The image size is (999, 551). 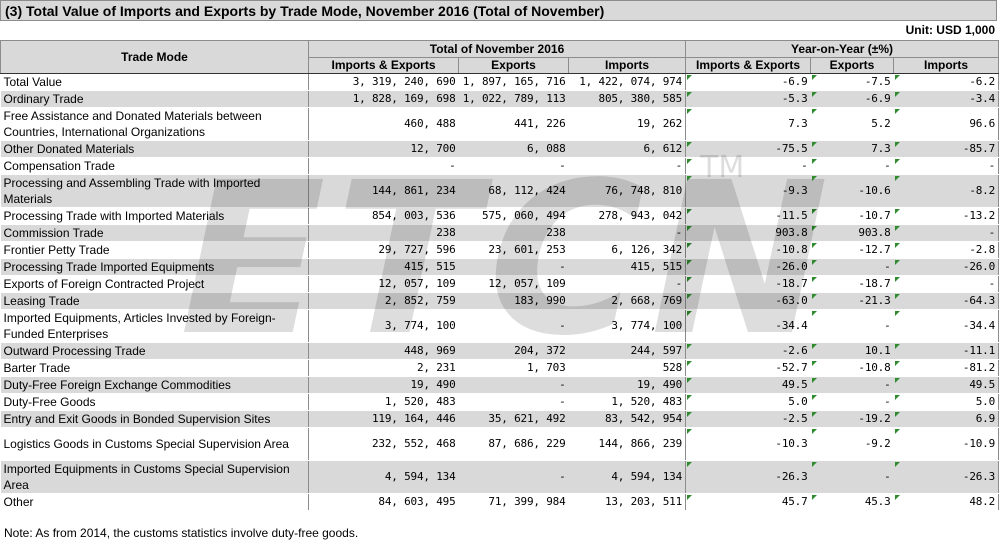 I want to click on yoy-exports: -10.7, so click(x=852, y=216).